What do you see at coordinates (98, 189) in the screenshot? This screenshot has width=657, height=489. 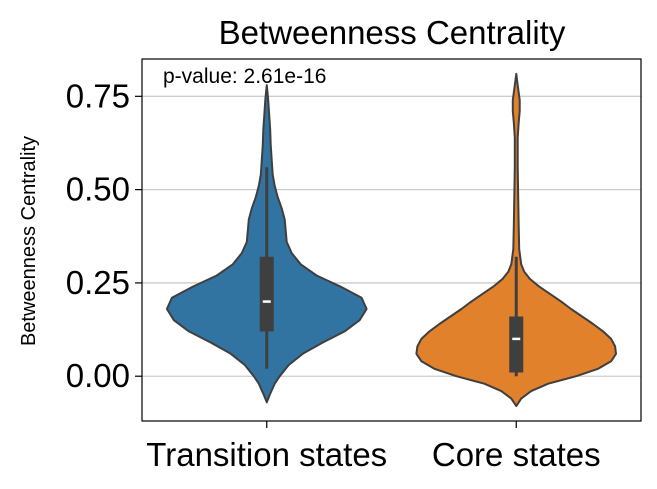 I see `y-tick-label: 0.50` at bounding box center [98, 189].